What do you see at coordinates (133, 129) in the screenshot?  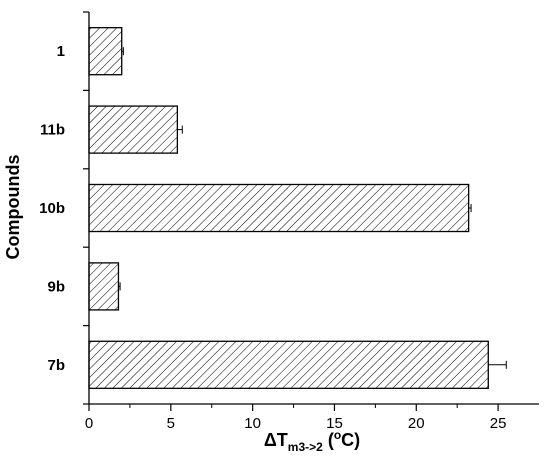 I see `bar-11b` at bounding box center [133, 129].